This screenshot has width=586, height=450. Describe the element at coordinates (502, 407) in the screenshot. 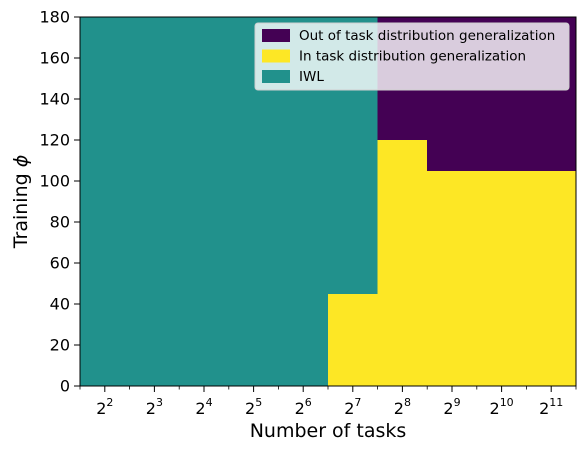

I see `x-tick-label: 210` at that location.